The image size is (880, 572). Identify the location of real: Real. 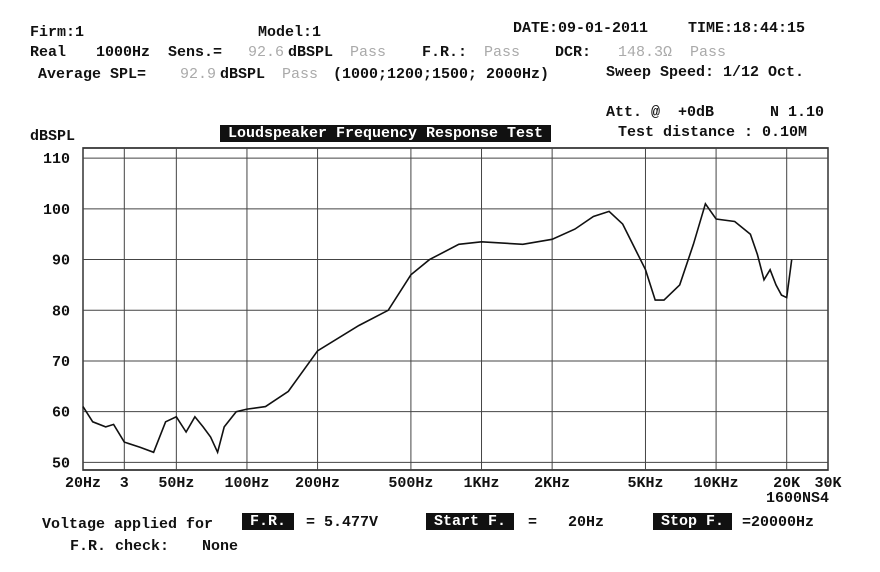
(48, 52).